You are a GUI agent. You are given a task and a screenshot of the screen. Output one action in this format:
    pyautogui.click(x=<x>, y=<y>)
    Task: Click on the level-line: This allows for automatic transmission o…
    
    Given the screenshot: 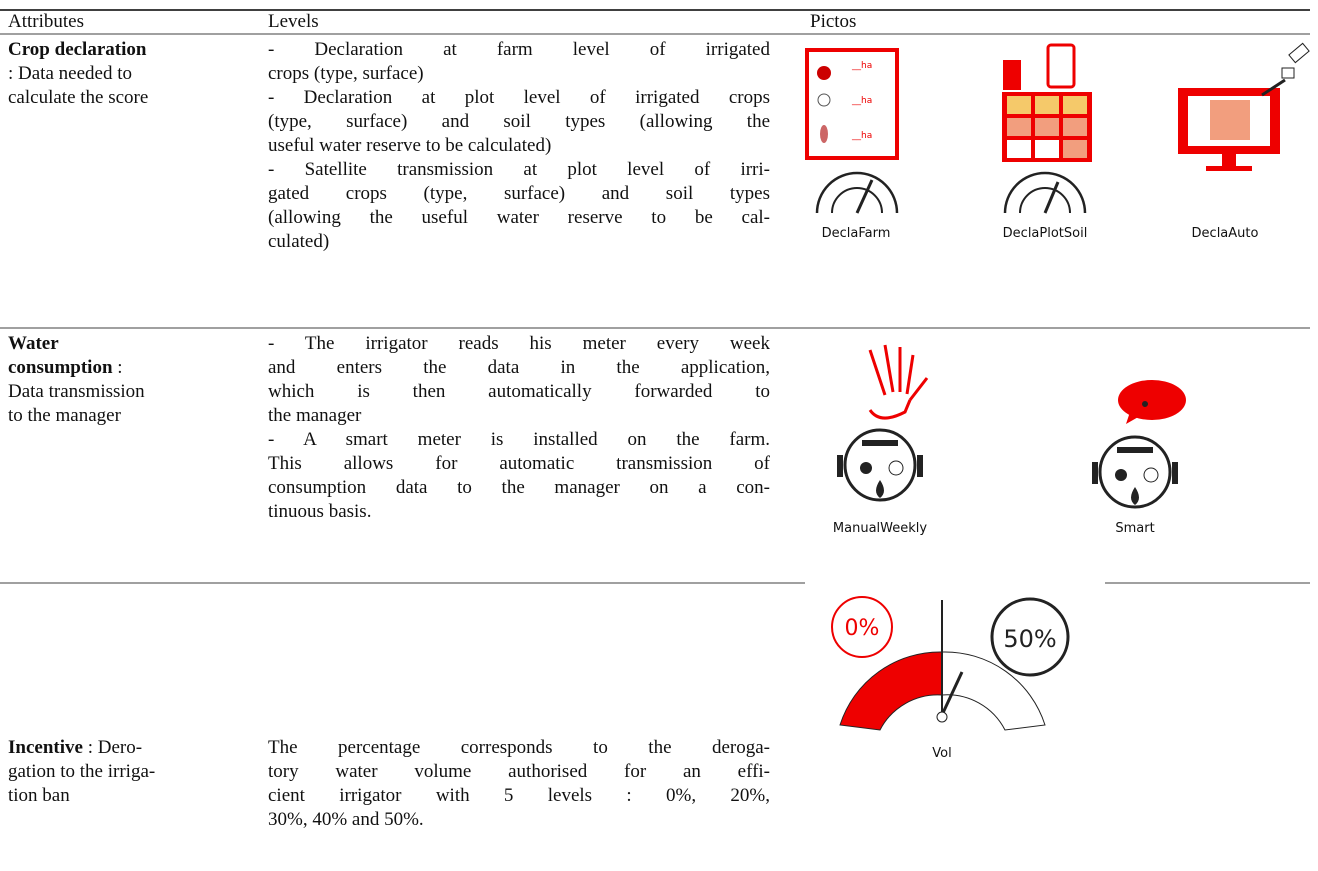 What is the action you would take?
    pyautogui.click(x=519, y=463)
    